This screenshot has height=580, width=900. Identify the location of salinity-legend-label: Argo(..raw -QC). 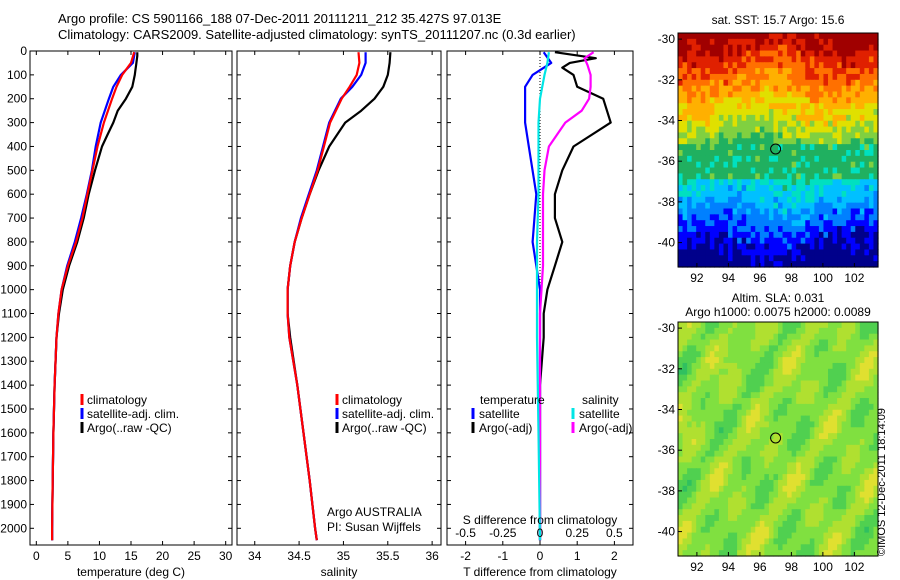
(384, 428).